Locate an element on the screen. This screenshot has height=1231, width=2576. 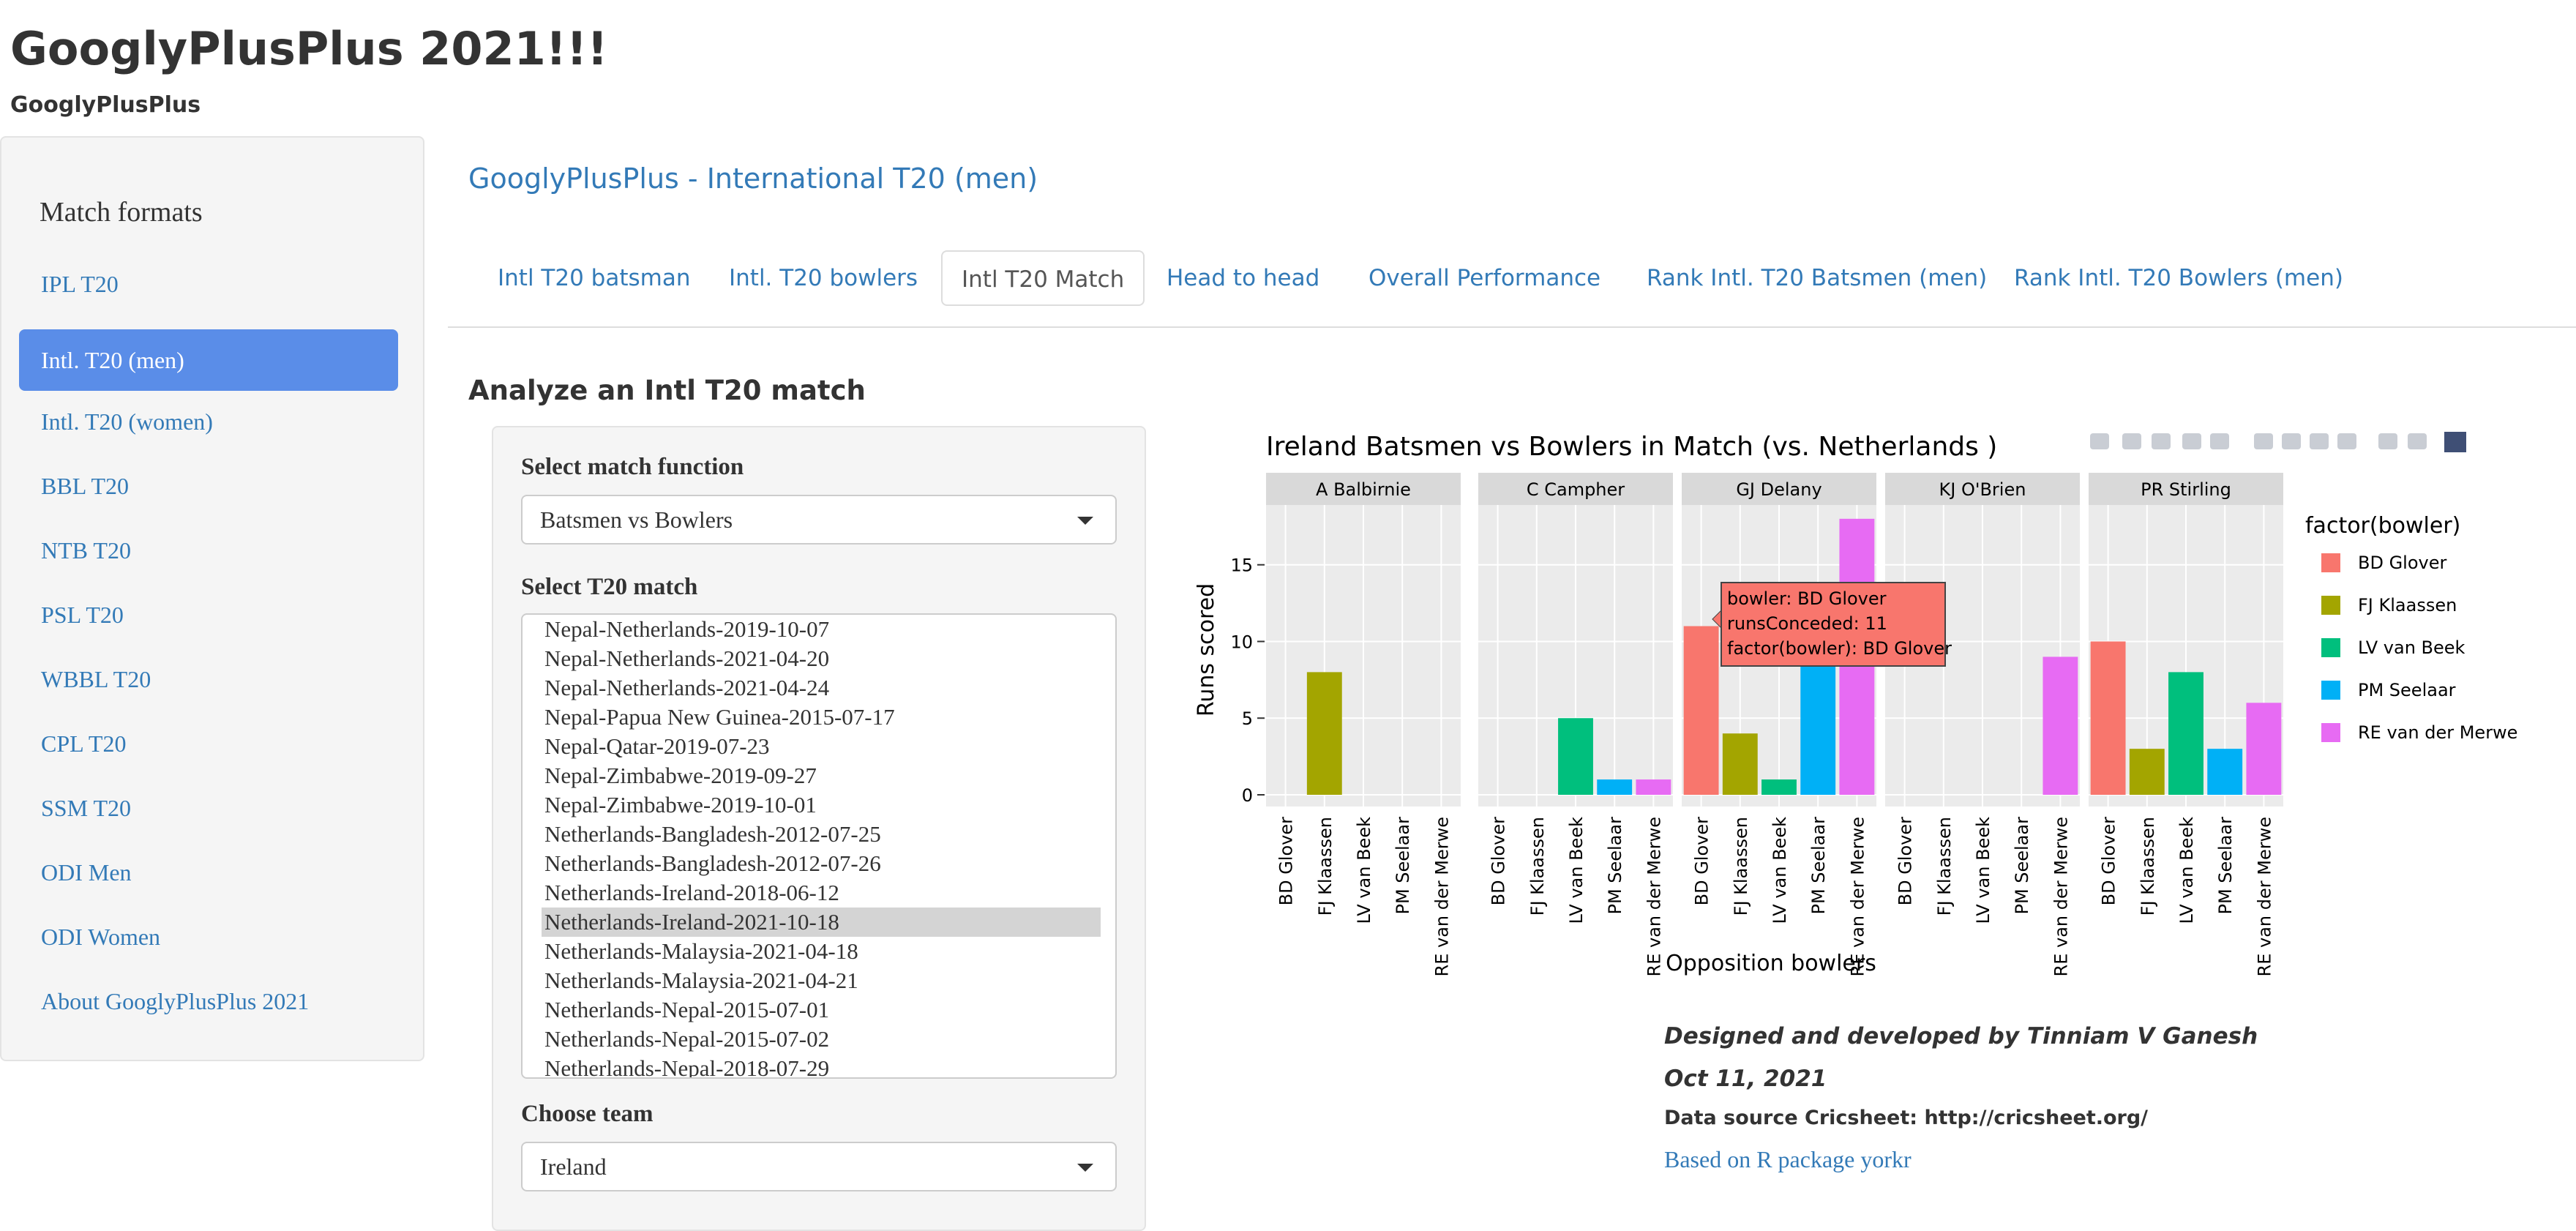
bar-pr-stirling-re-van-der-merwe is located at coordinates (2264, 749).